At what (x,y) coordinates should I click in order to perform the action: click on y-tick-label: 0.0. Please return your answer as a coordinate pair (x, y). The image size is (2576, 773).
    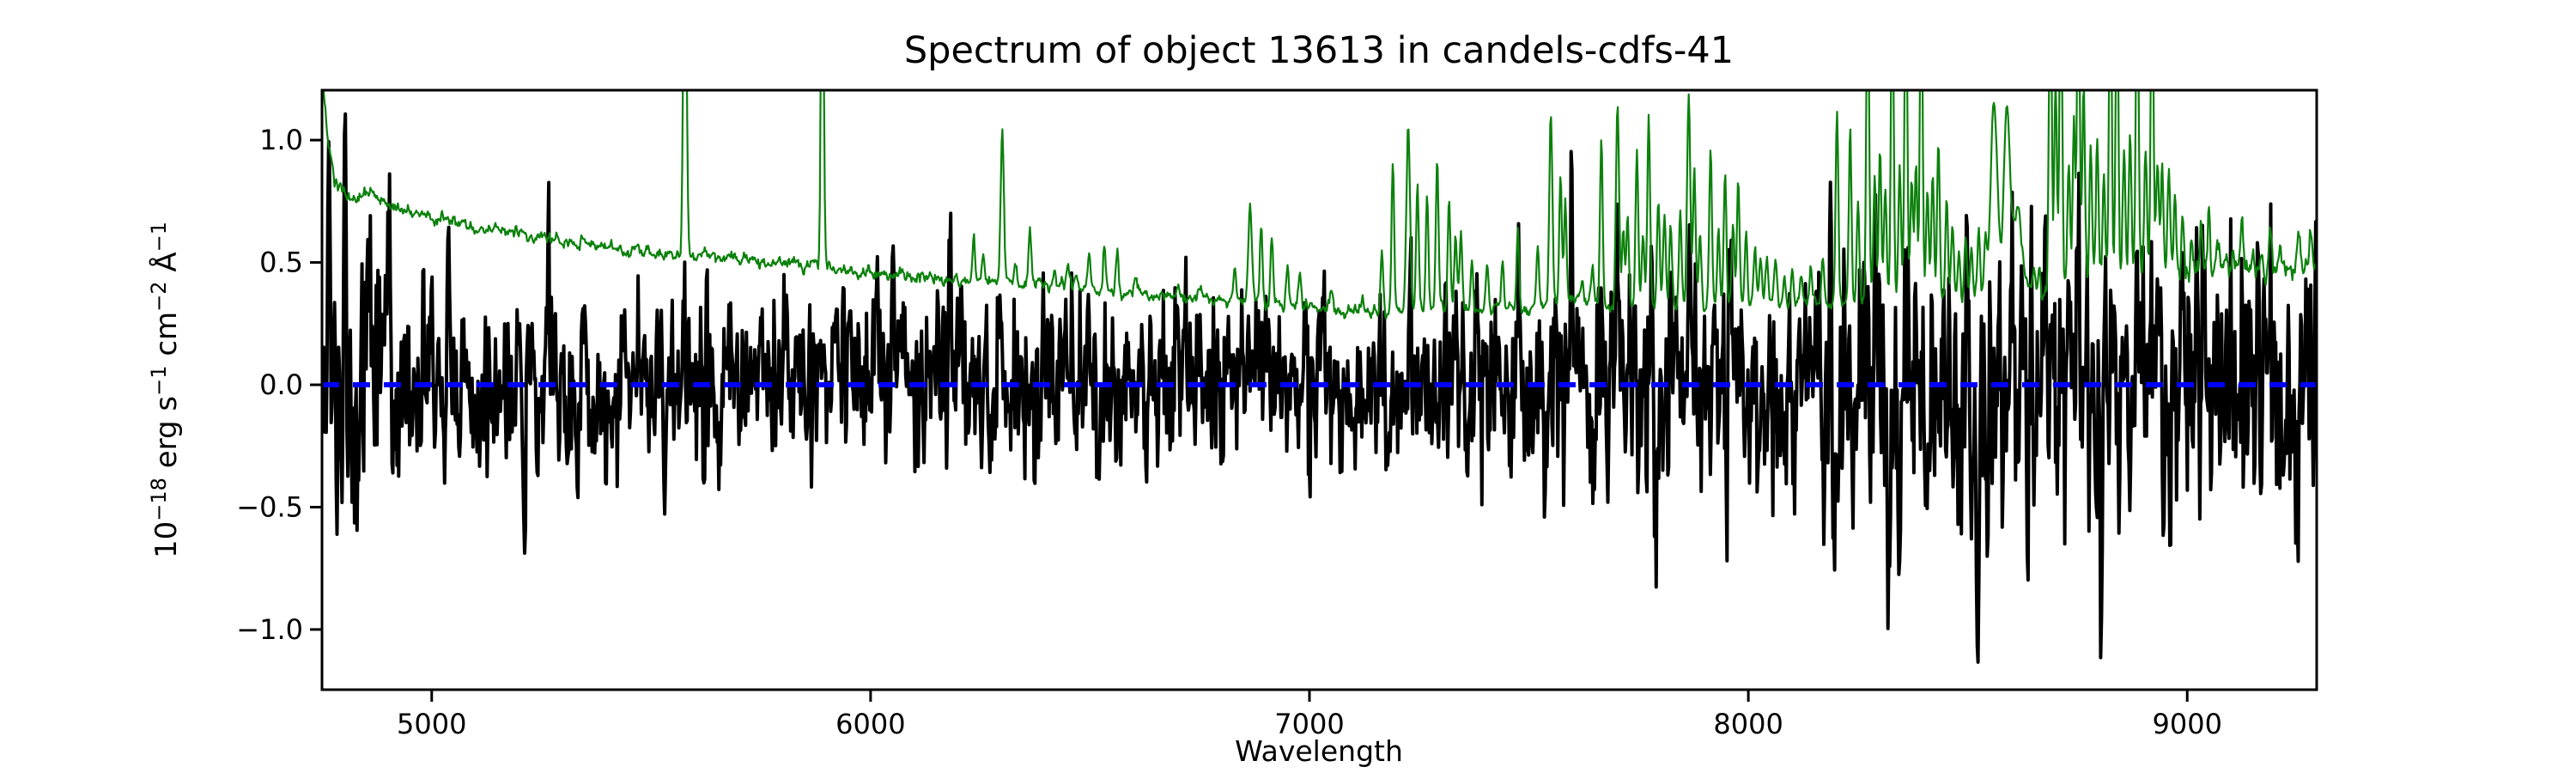
    Looking at the image, I should click on (281, 384).